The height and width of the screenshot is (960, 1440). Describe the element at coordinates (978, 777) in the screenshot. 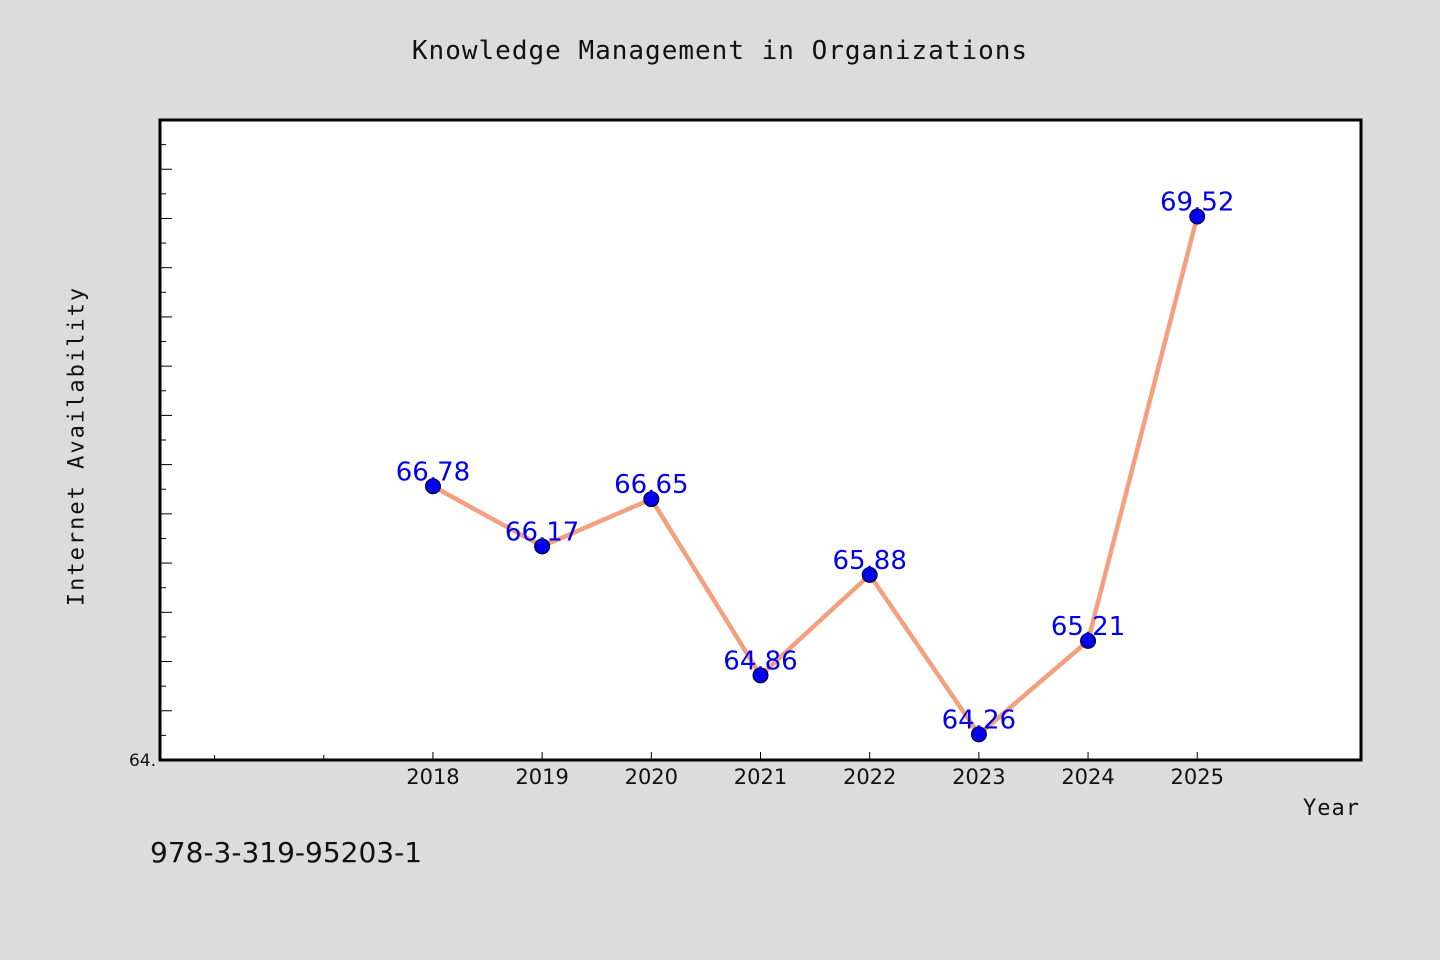

I see `x-tick-label: 2023` at that location.